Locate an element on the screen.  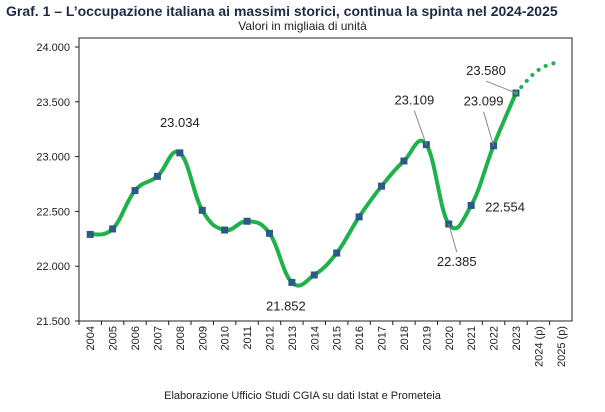
data-label: 23.099 is located at coordinates (484, 101).